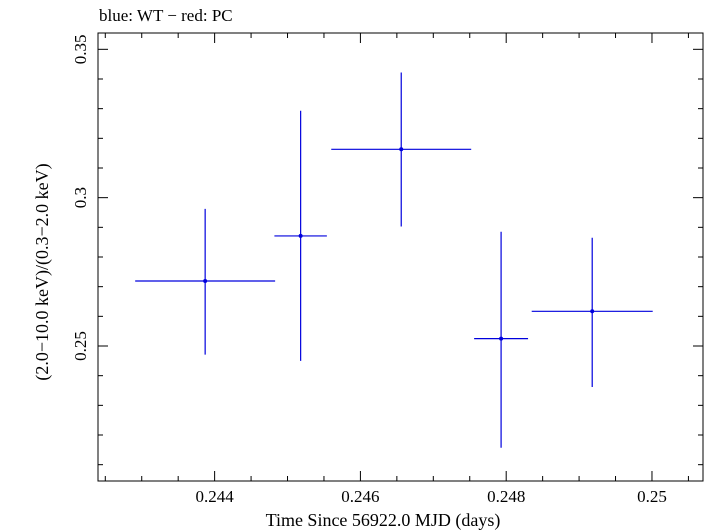  I want to click on x-axis-label: Time Since 56922.0 MJD (days), so click(383, 520).